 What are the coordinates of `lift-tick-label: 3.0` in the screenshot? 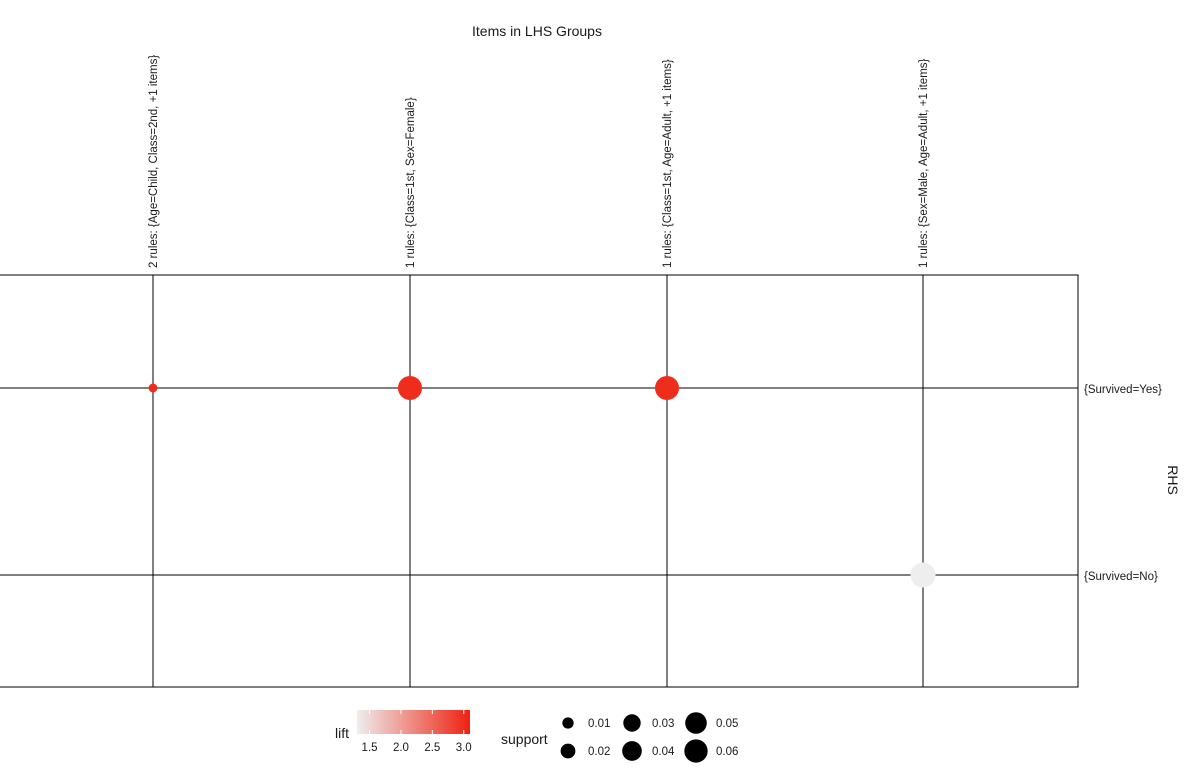 It's located at (464, 748).